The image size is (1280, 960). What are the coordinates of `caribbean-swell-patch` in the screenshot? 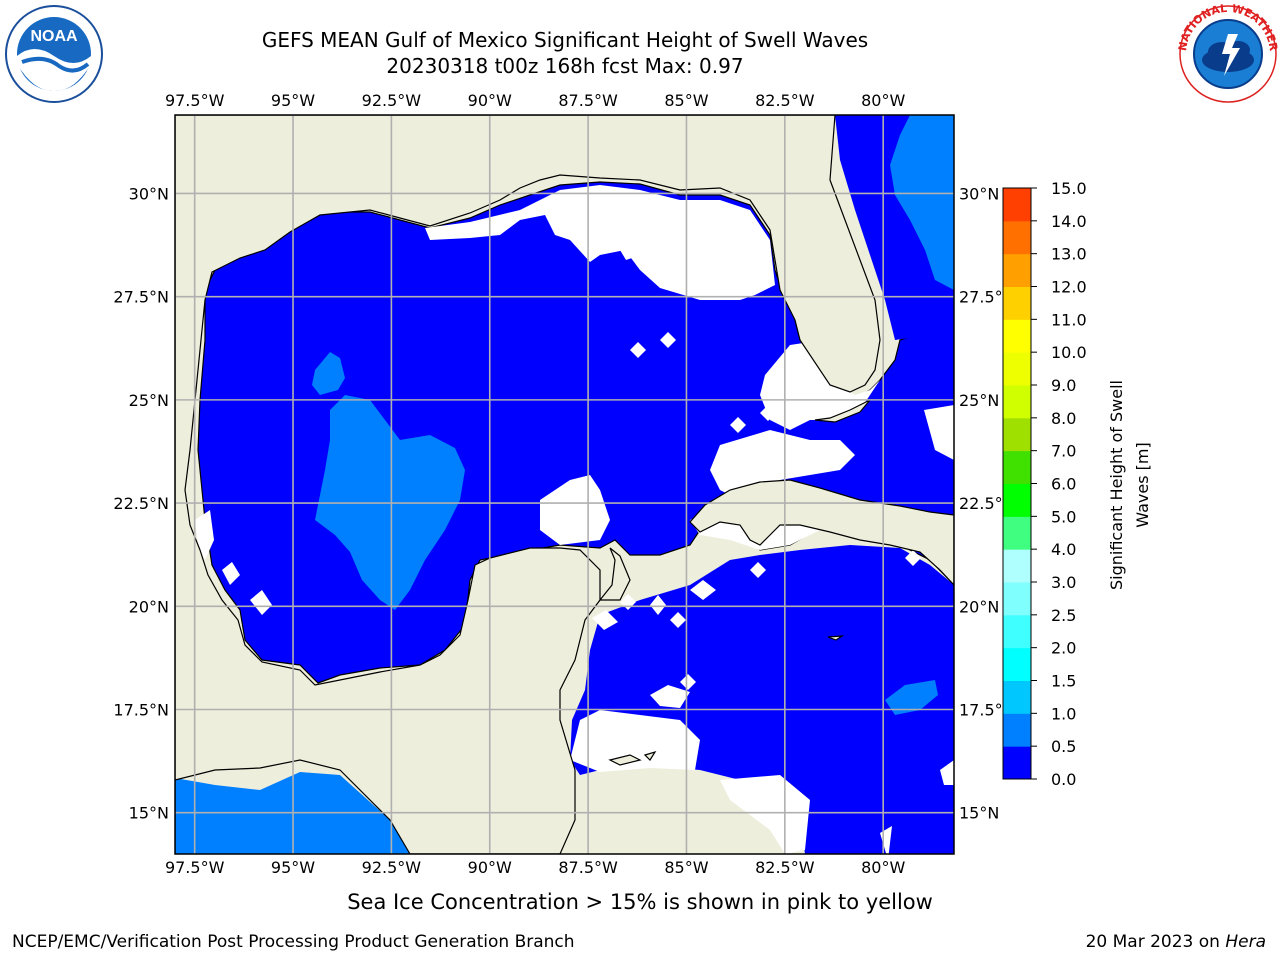 It's located at (911, 697).